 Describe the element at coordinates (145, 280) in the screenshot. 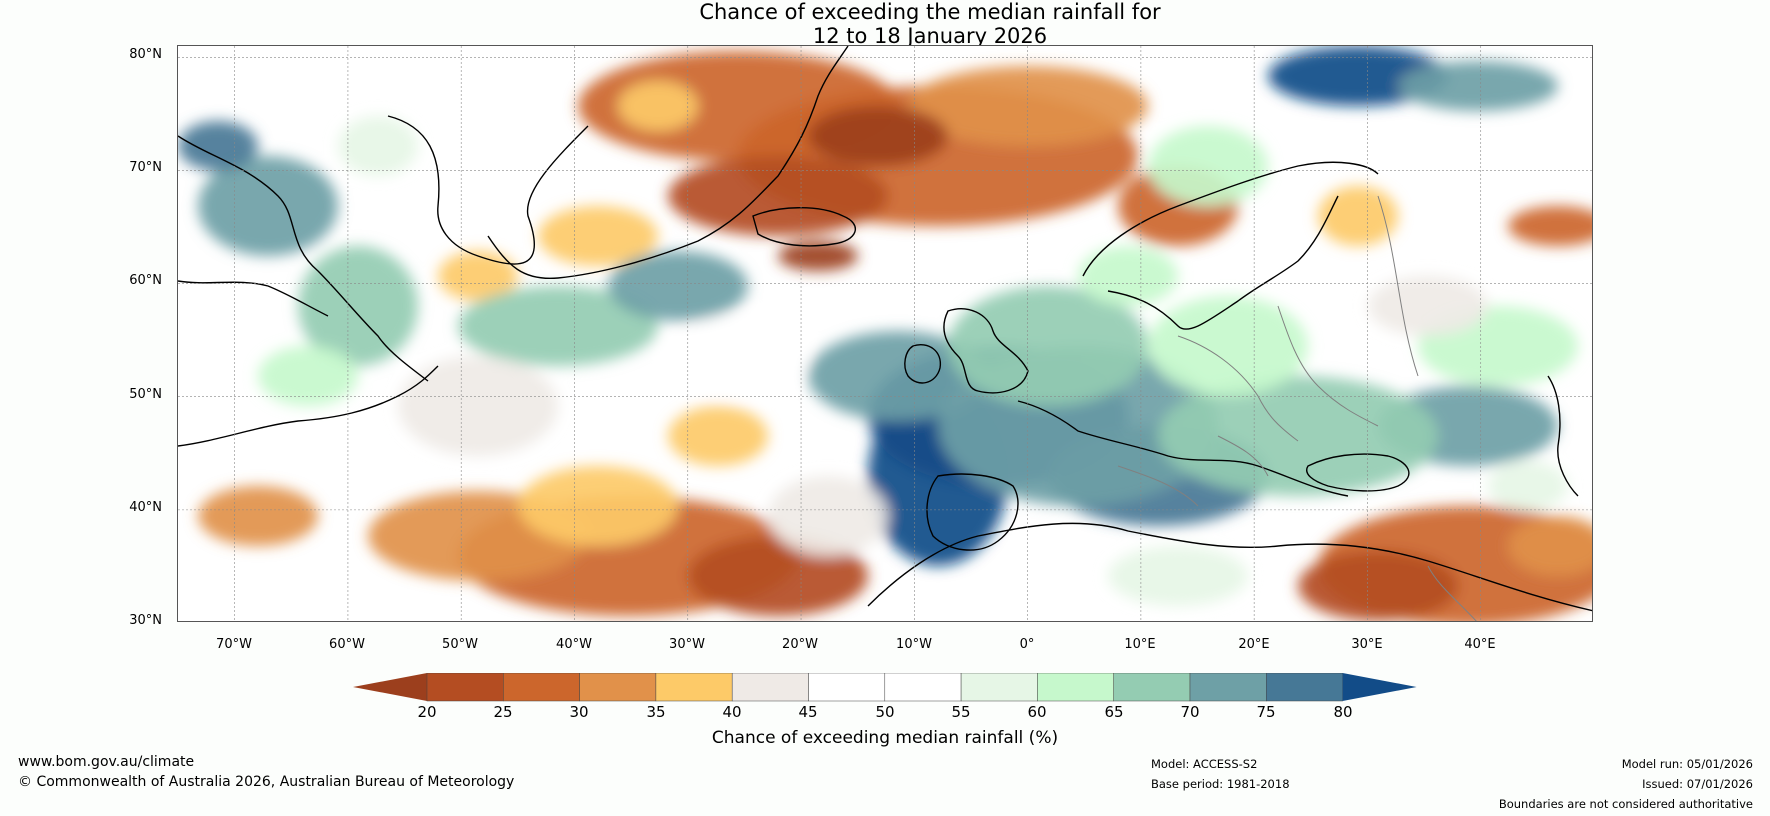

I see `lat-label-60n: 60°N` at that location.